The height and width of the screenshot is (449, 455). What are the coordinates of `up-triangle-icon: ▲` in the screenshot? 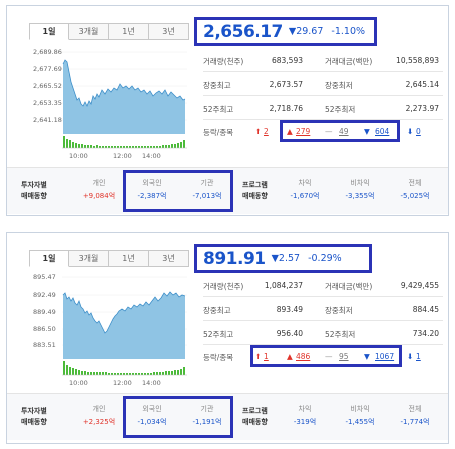 It's located at (290, 131).